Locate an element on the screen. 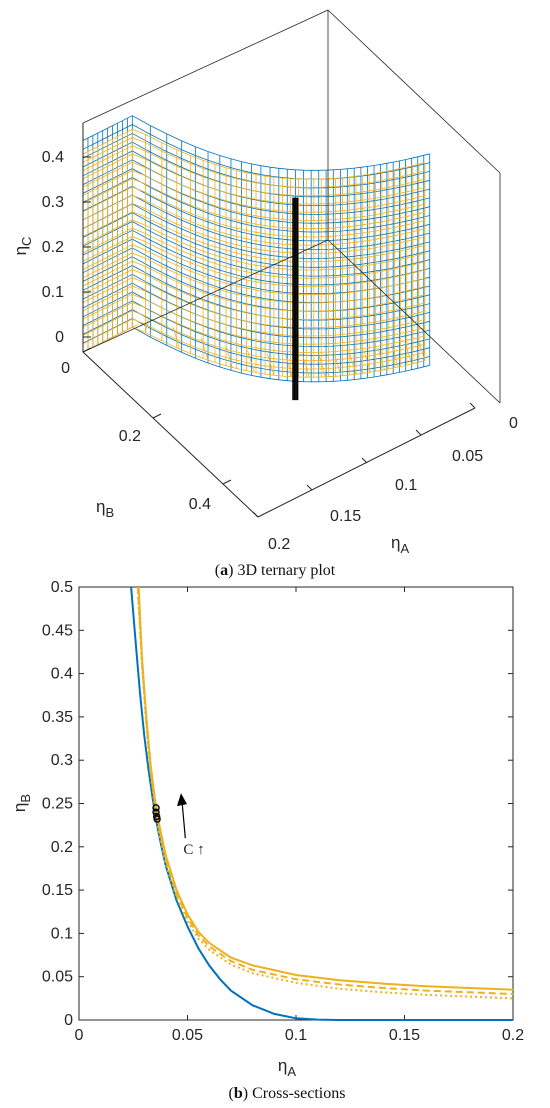 Image resolution: width=550 pixels, height=1108 pixels. caption-b: (b) Cross-sections is located at coordinates (287, 1093).